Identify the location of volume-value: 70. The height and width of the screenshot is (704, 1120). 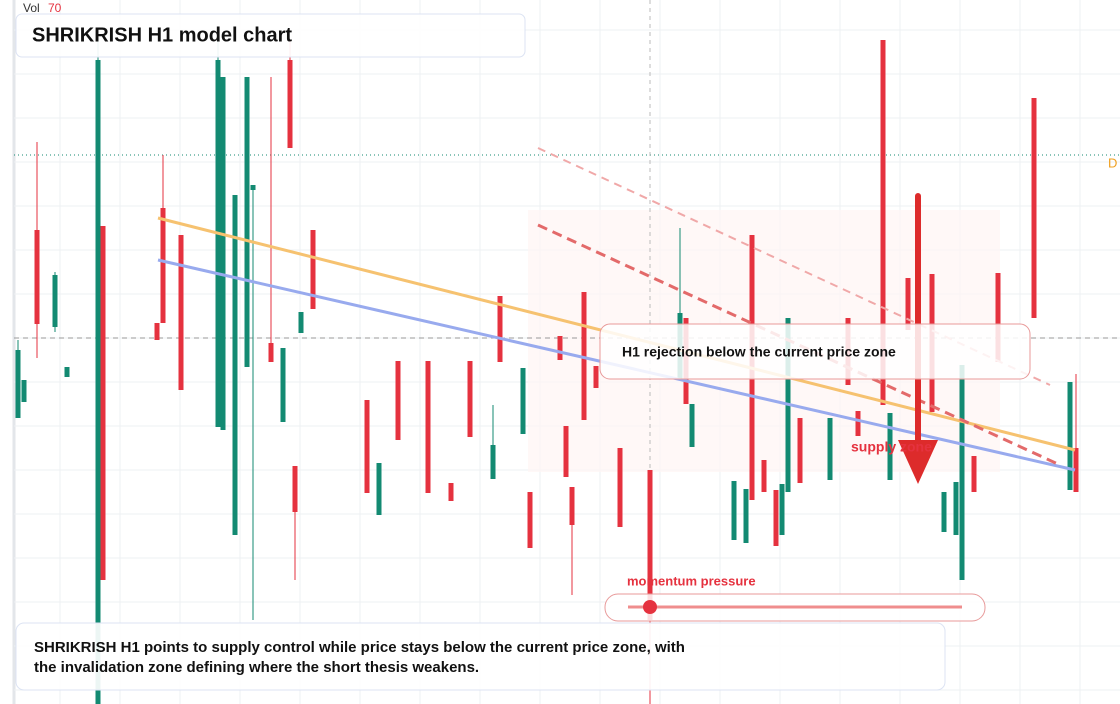
(55, 8).